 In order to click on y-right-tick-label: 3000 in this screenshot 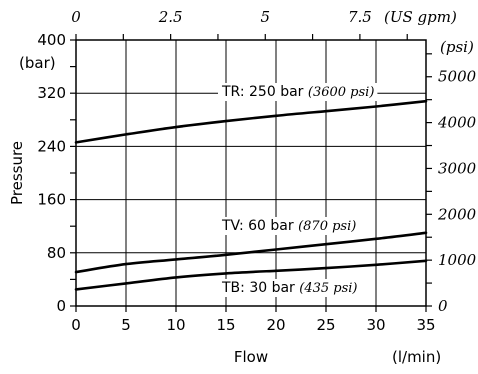, I will do `click(457, 168)`.